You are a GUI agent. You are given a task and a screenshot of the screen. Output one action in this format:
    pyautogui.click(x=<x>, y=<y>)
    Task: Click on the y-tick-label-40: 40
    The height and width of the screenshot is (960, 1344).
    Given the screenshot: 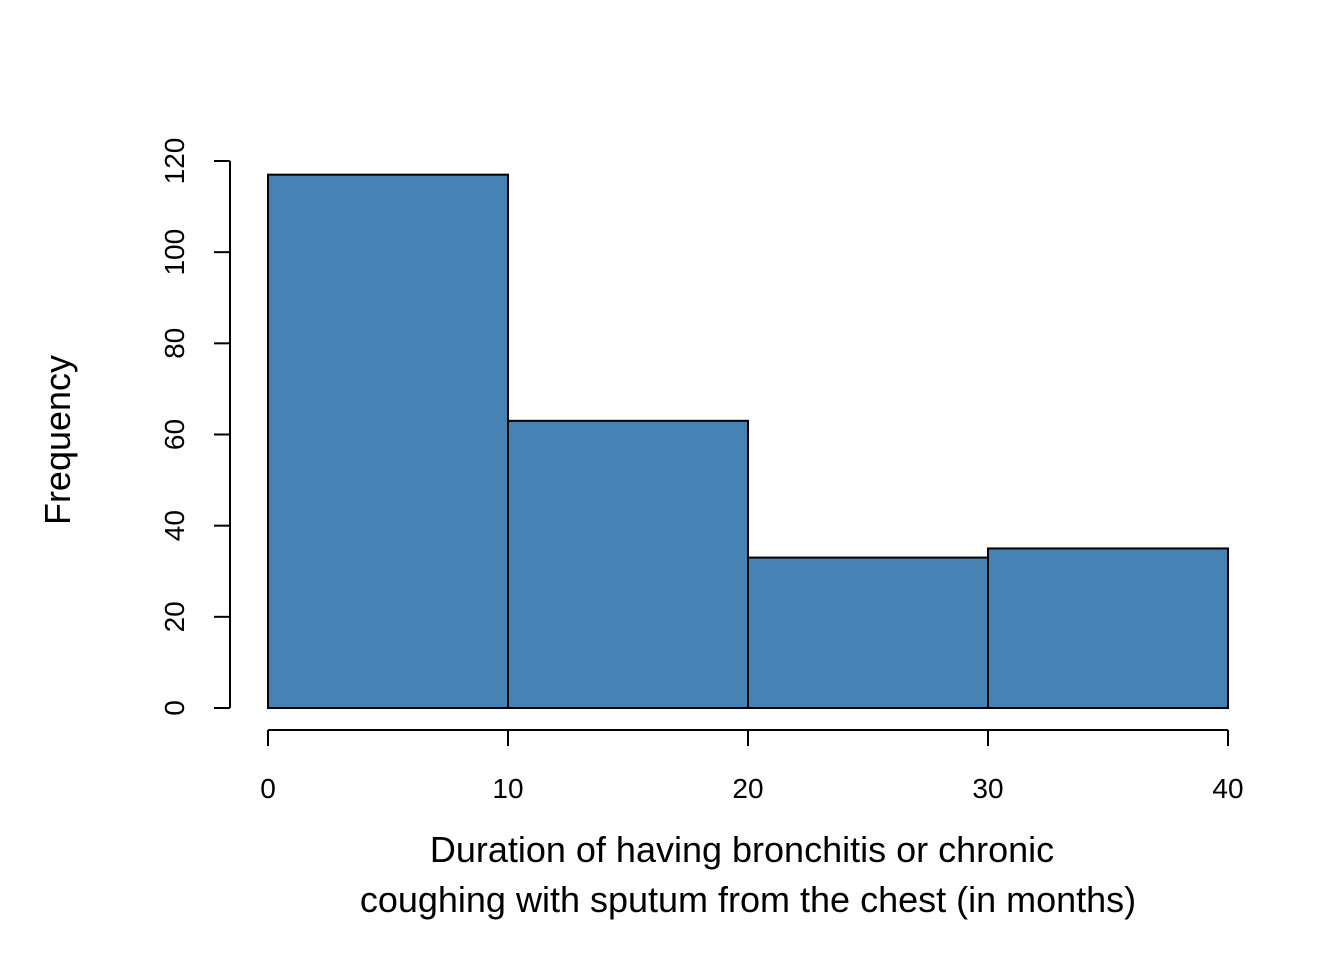 What is the action you would take?
    pyautogui.click(x=174, y=525)
    